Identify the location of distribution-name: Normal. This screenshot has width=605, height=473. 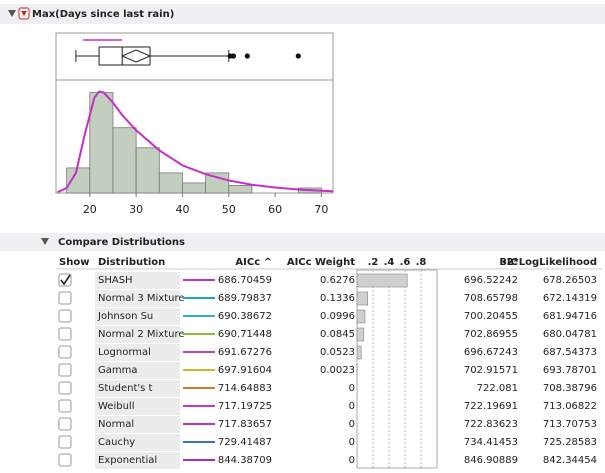
(116, 424).